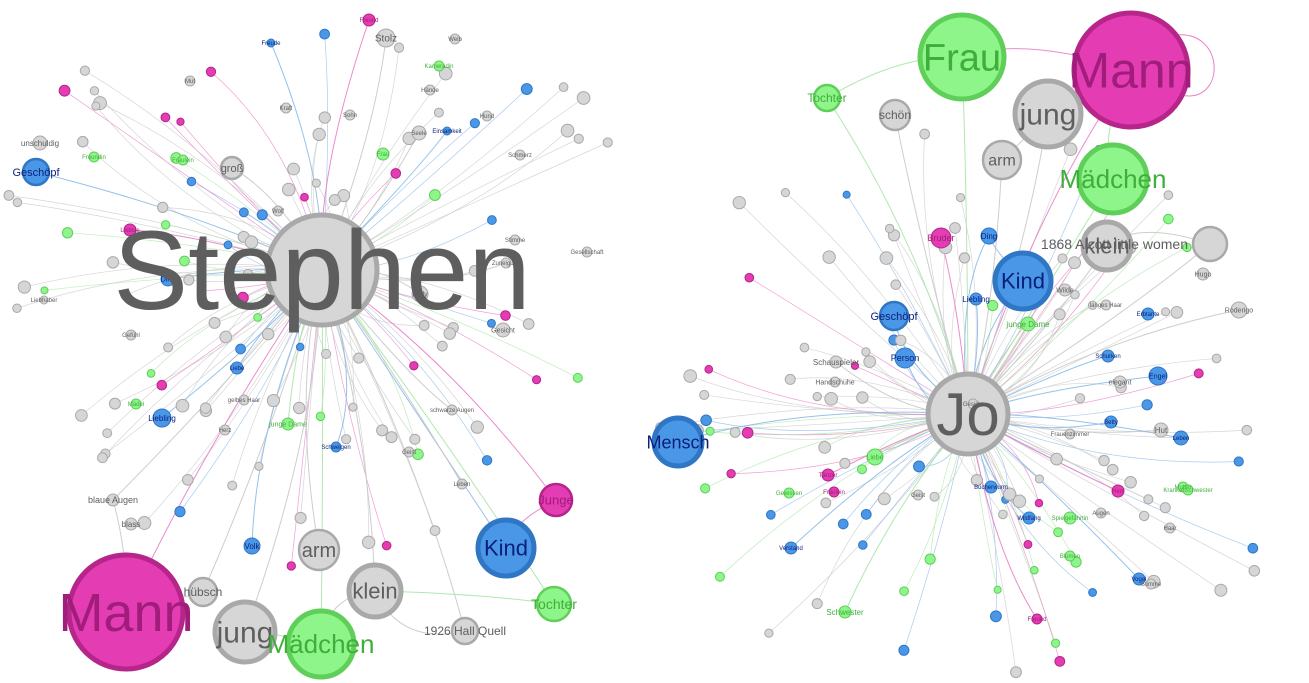  I want to click on left-node-volk, so click(252, 546).